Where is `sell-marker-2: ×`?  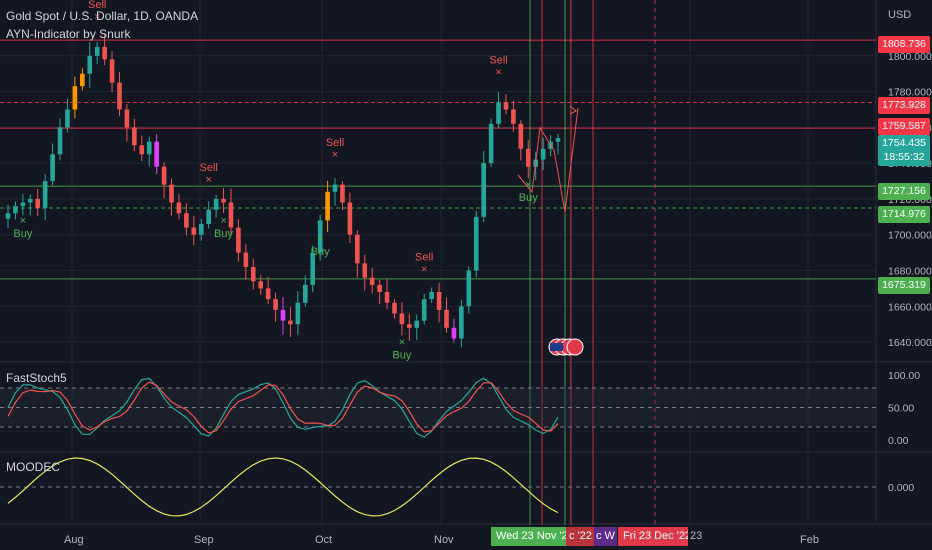
sell-marker-2: × is located at coordinates (208, 180).